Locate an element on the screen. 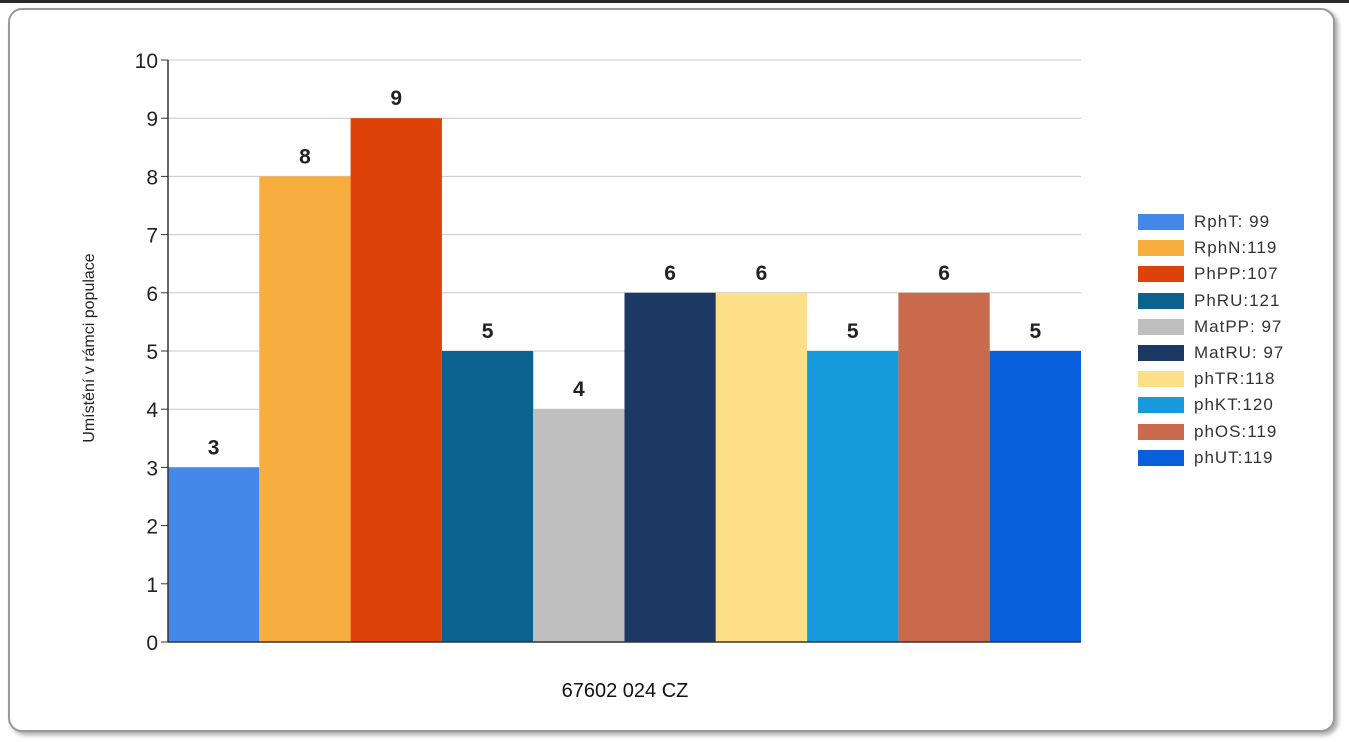 This screenshot has height=742, width=1349. legend-label: PhRU:121 is located at coordinates (1237, 300).